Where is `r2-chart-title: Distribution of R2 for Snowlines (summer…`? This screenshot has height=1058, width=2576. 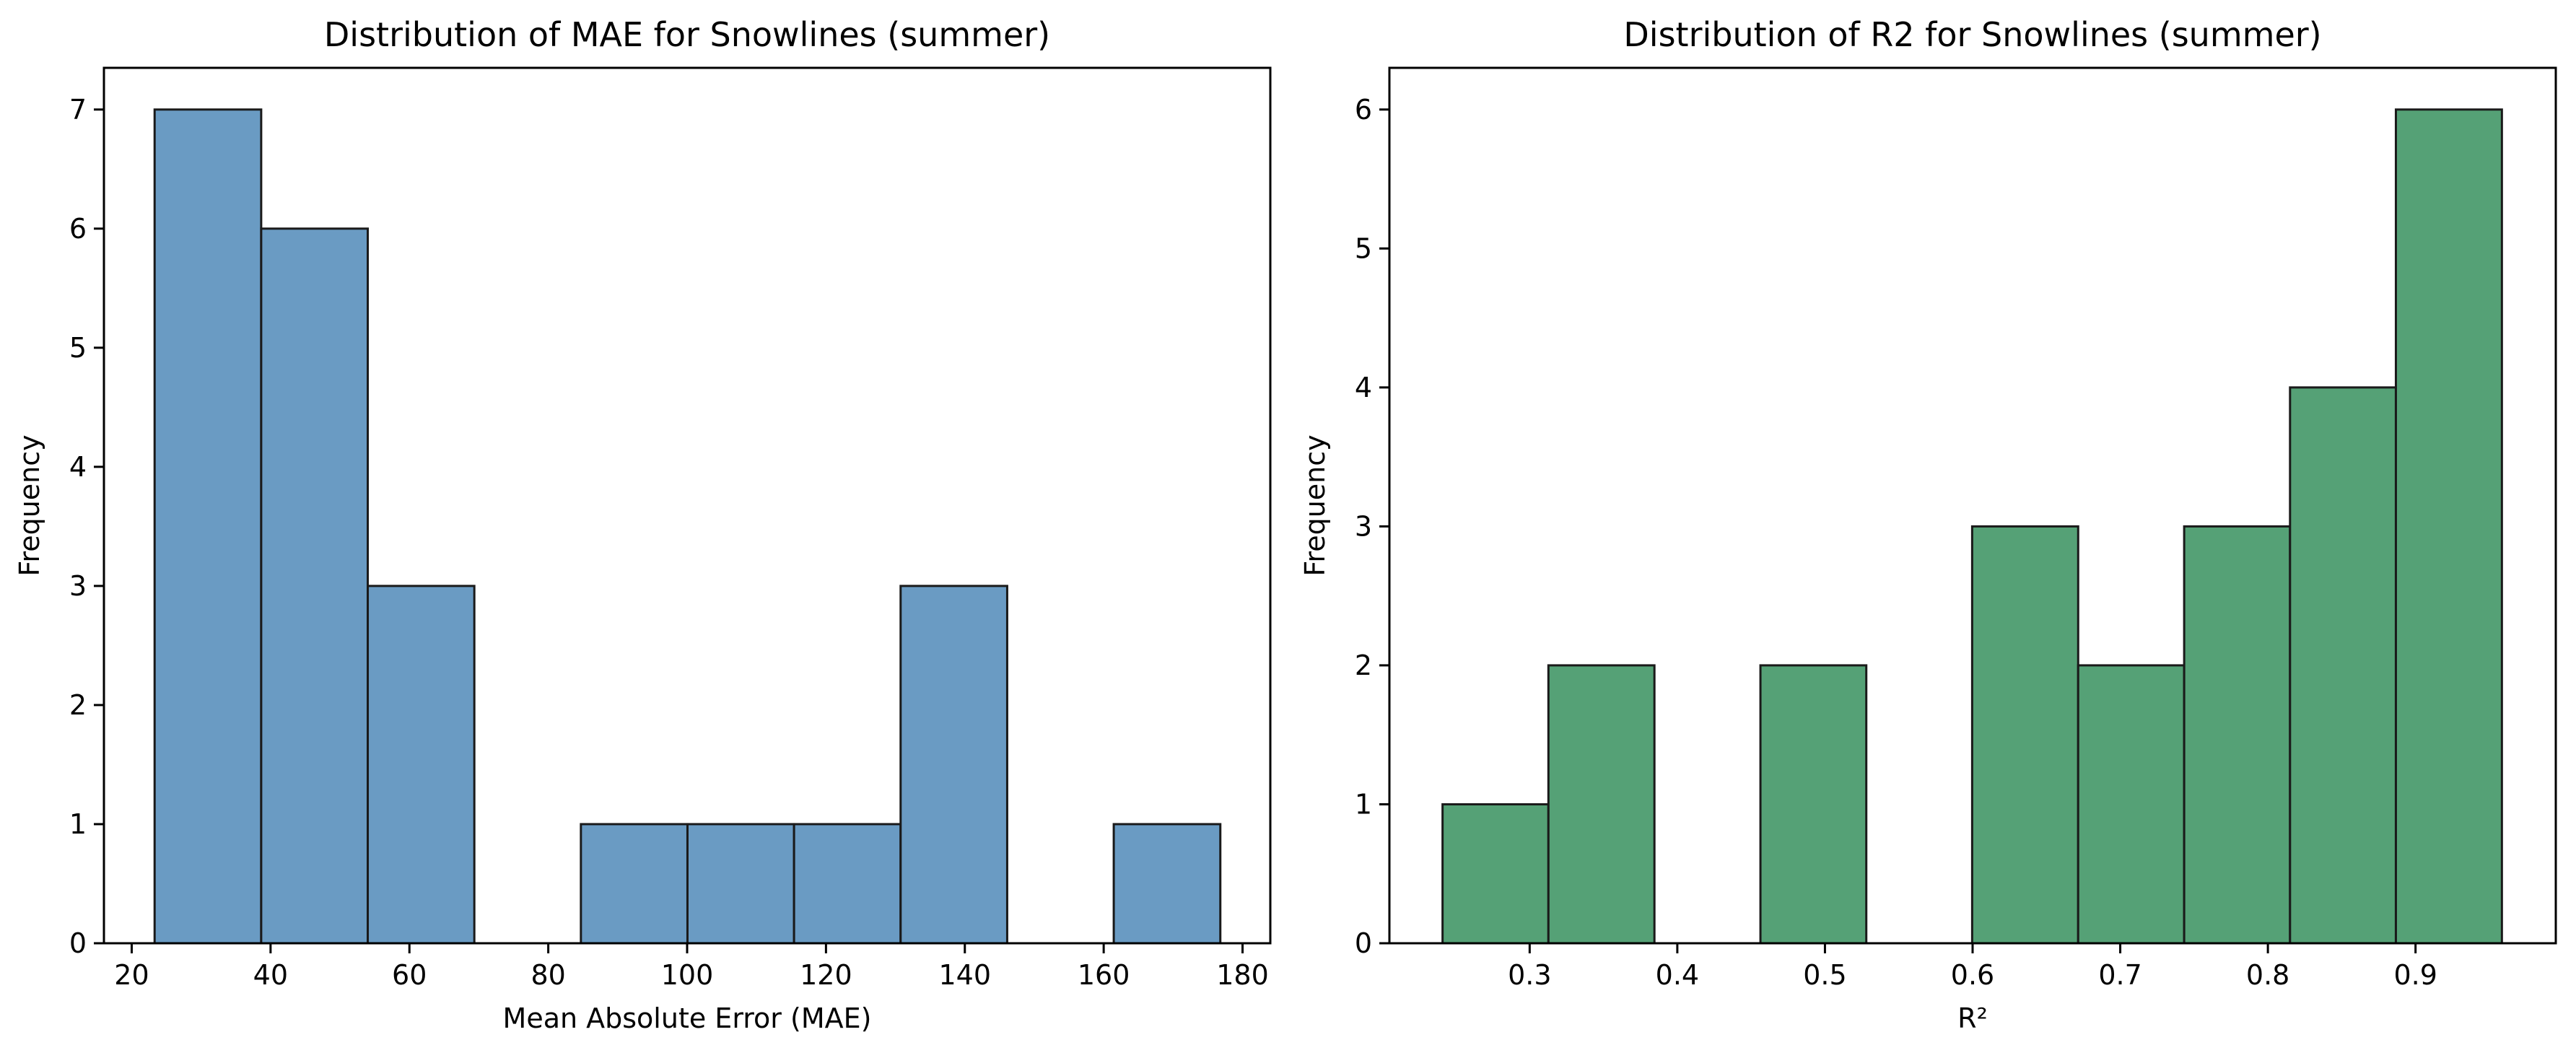 r2-chart-title: Distribution of R2 for Snowlines (summer… is located at coordinates (1972, 34).